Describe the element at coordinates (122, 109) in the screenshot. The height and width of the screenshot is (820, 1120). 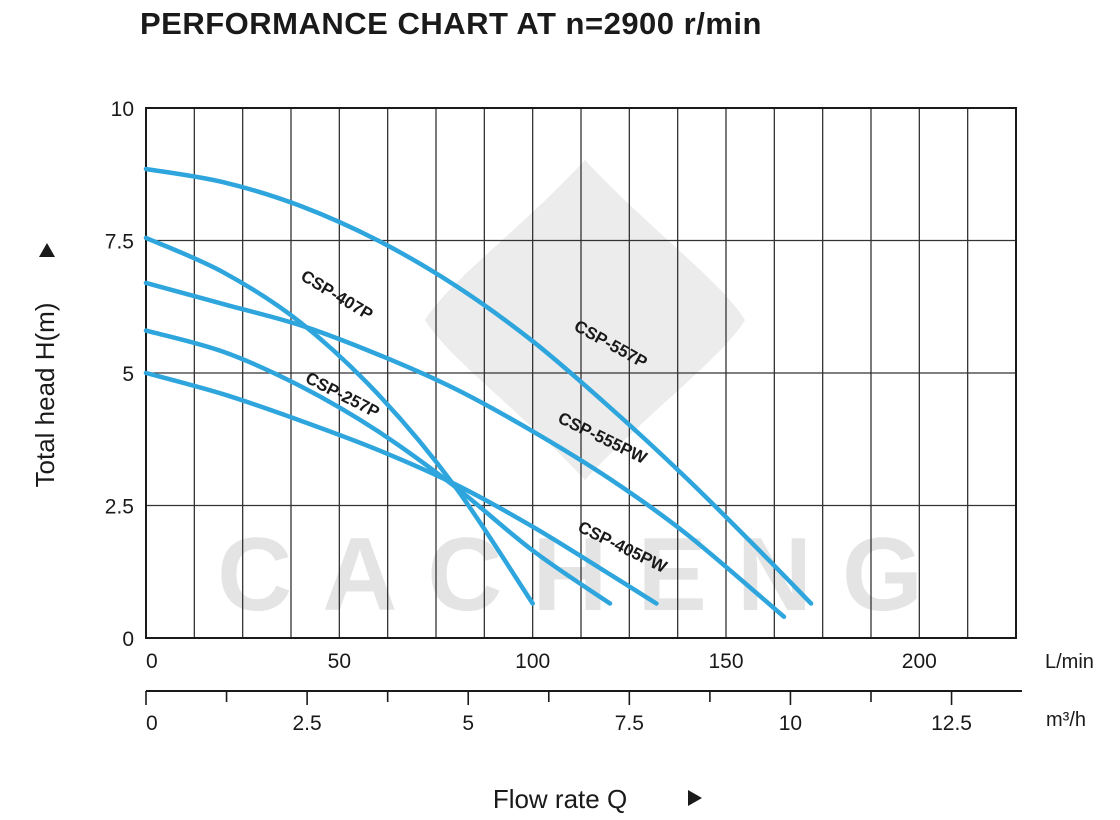
I see `y-tick-label: 10` at that location.